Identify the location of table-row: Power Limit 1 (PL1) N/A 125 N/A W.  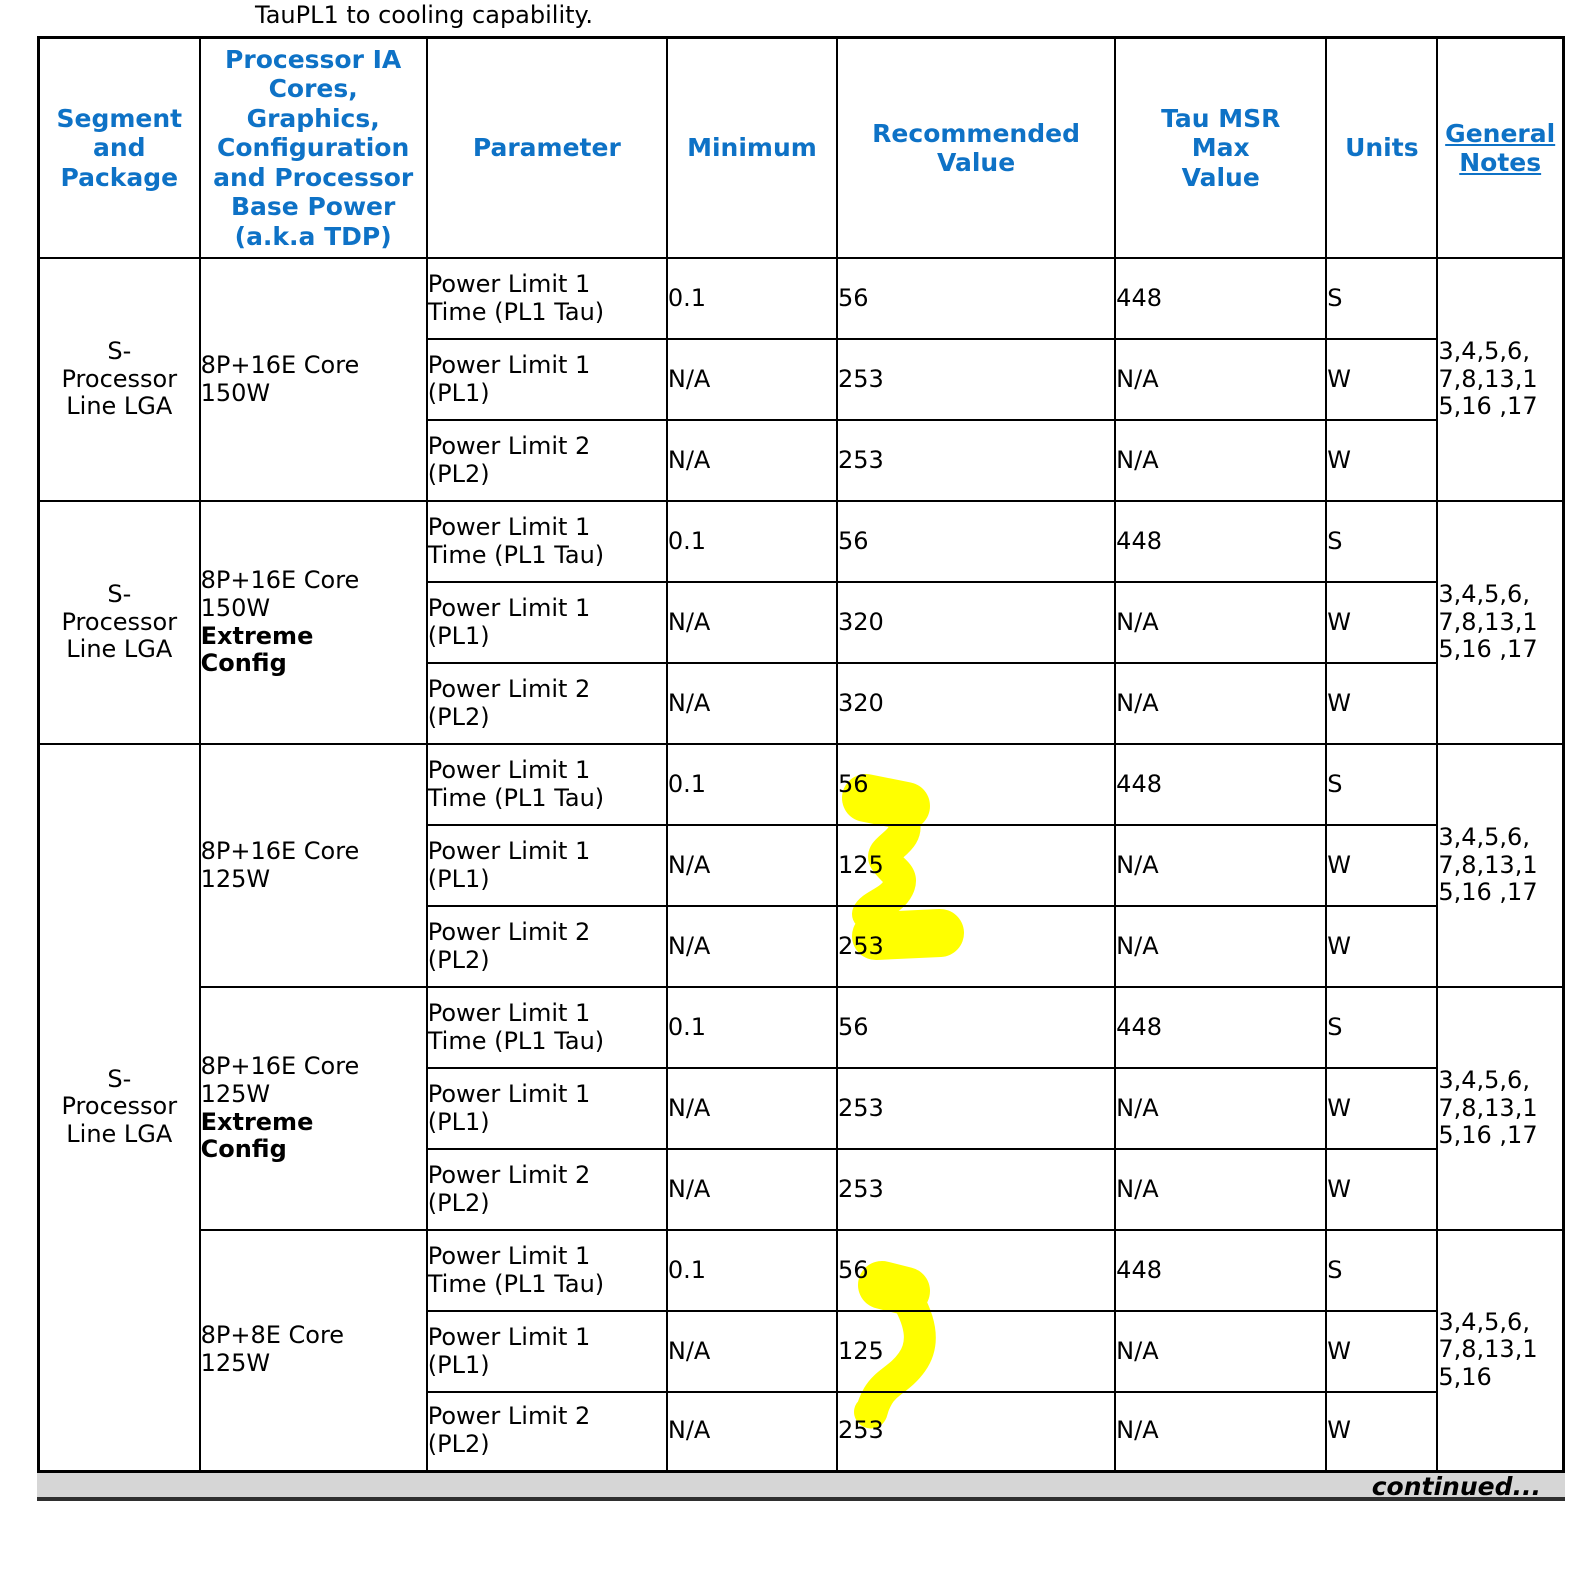
(801, 865).